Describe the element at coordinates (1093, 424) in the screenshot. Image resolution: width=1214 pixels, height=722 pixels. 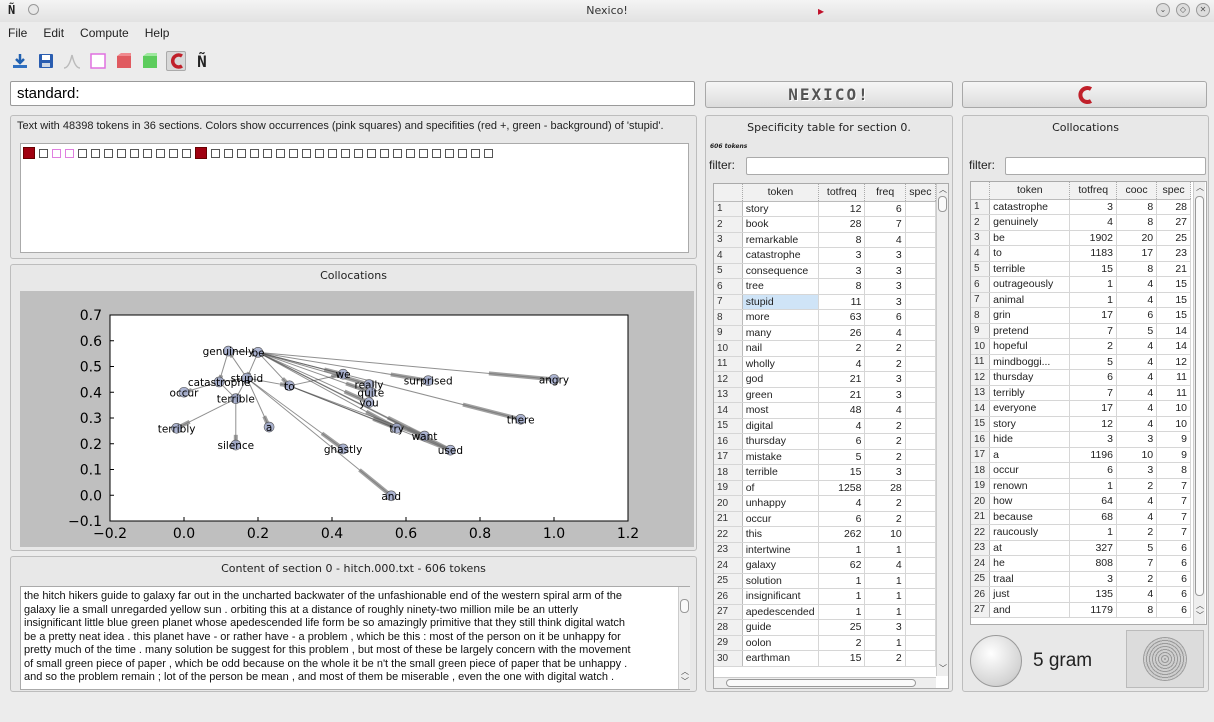
I see `value-cell: 12` at that location.